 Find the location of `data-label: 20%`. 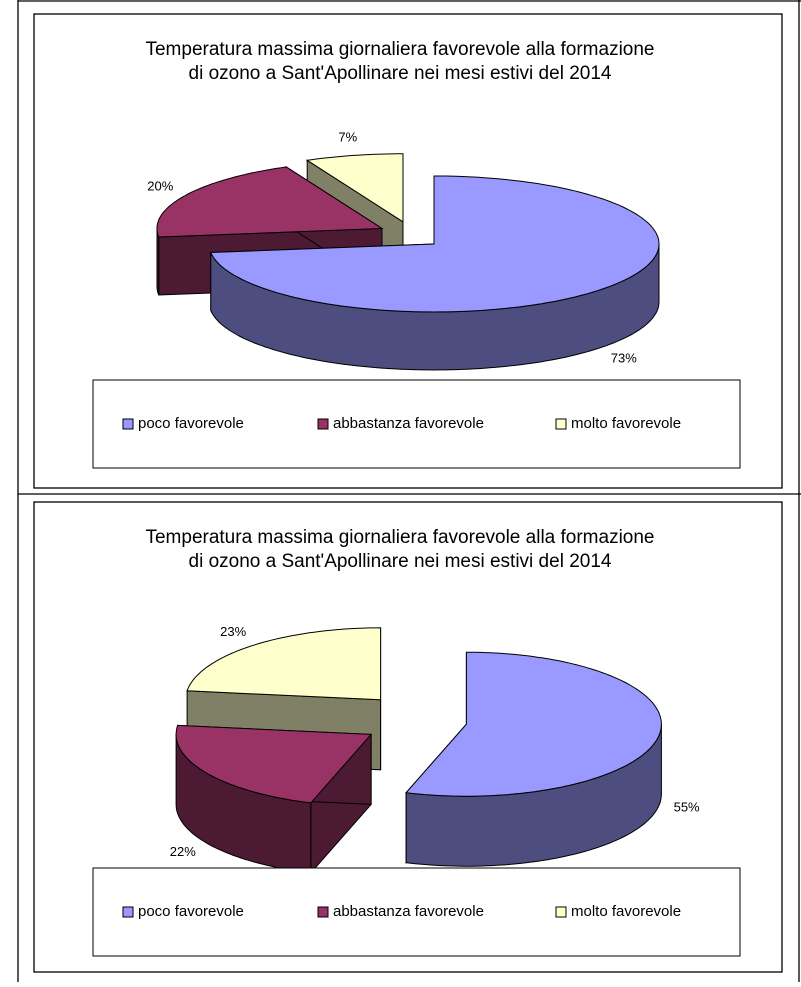

data-label: 20% is located at coordinates (160, 185).